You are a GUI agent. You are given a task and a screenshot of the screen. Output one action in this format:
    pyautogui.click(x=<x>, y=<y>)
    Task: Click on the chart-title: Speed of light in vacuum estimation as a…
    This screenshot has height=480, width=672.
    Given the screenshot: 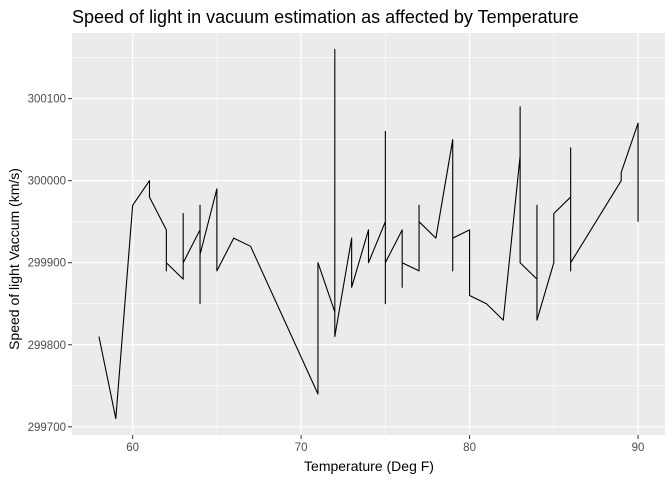 What is the action you would take?
    pyautogui.click(x=325, y=17)
    